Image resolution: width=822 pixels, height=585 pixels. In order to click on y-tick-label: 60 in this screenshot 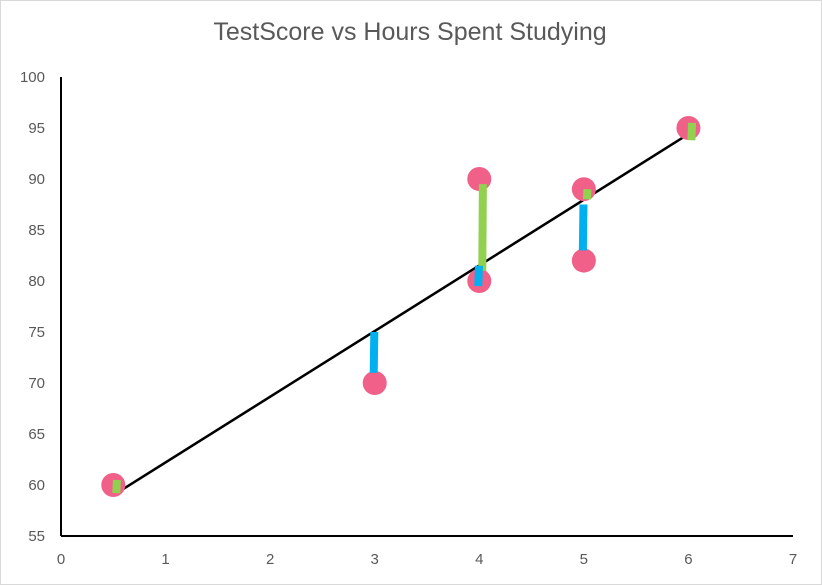, I will do `click(36, 485)`.